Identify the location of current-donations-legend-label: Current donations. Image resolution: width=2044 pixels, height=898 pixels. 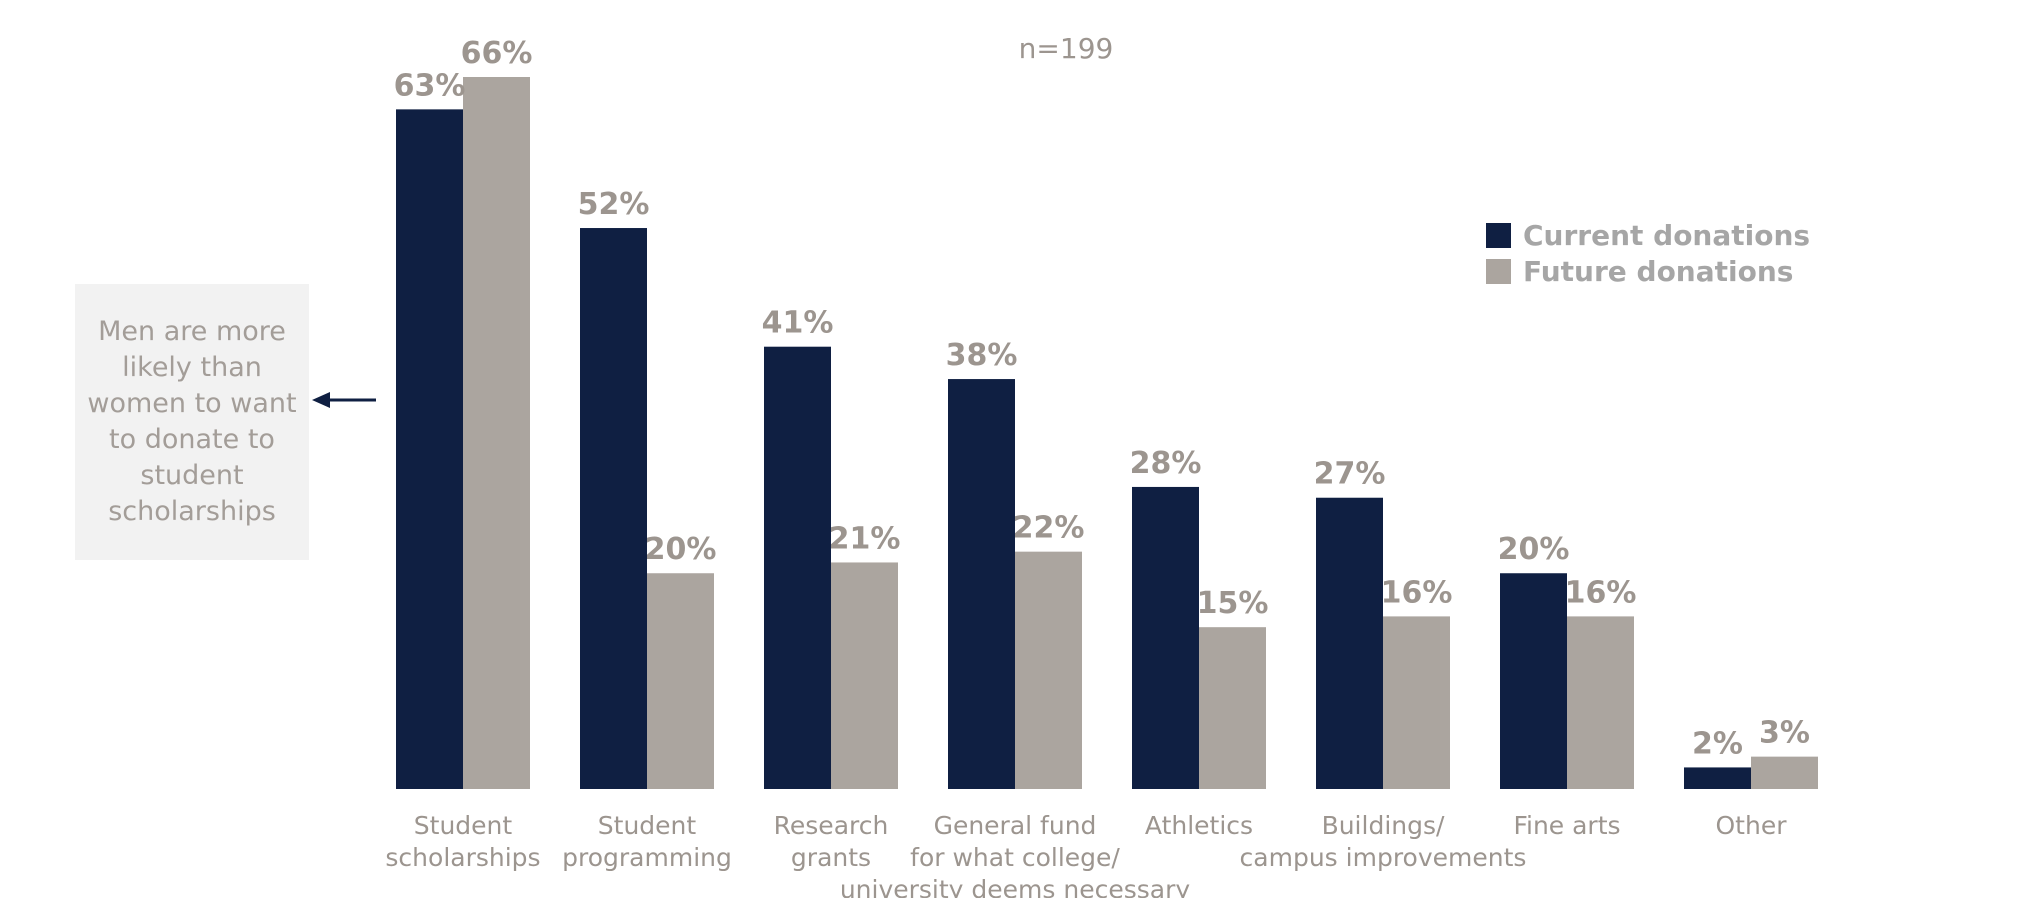
(1666, 235).